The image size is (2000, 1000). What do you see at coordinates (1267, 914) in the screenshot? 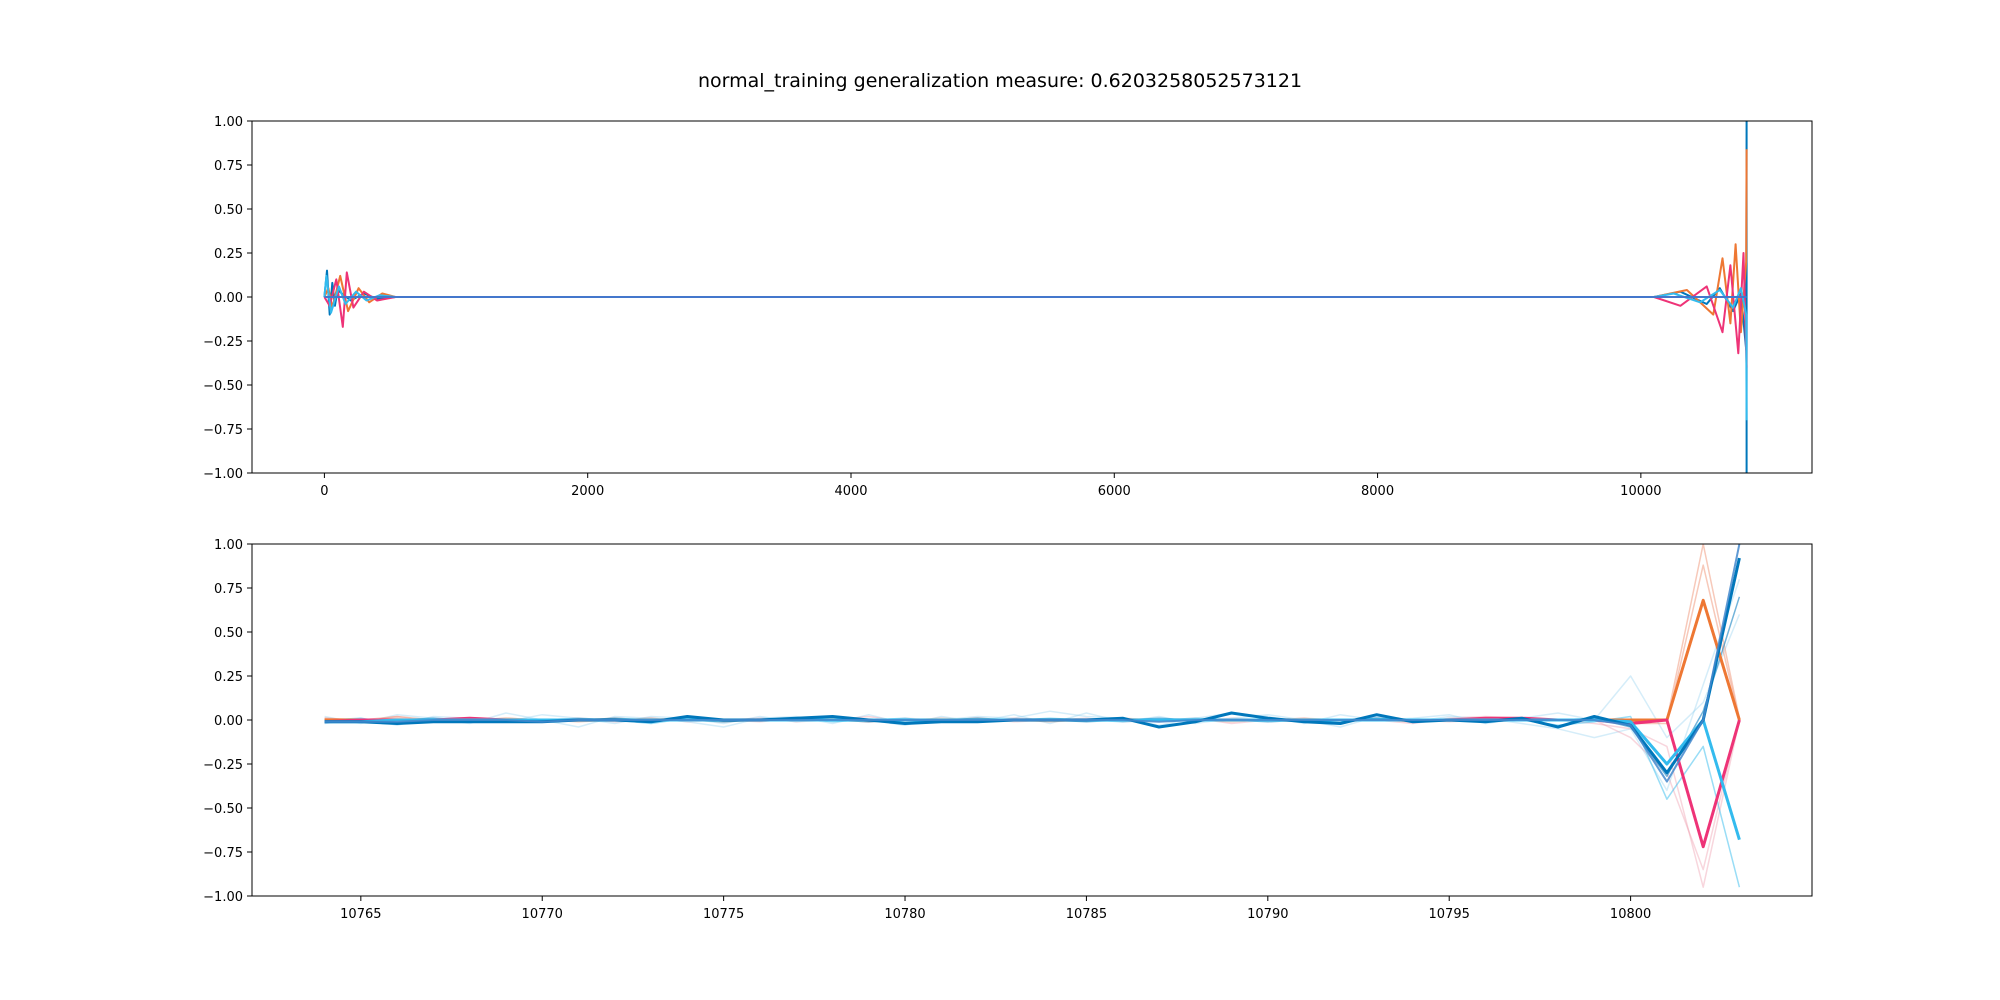
I see `x-tick-label: 10790` at bounding box center [1267, 914].